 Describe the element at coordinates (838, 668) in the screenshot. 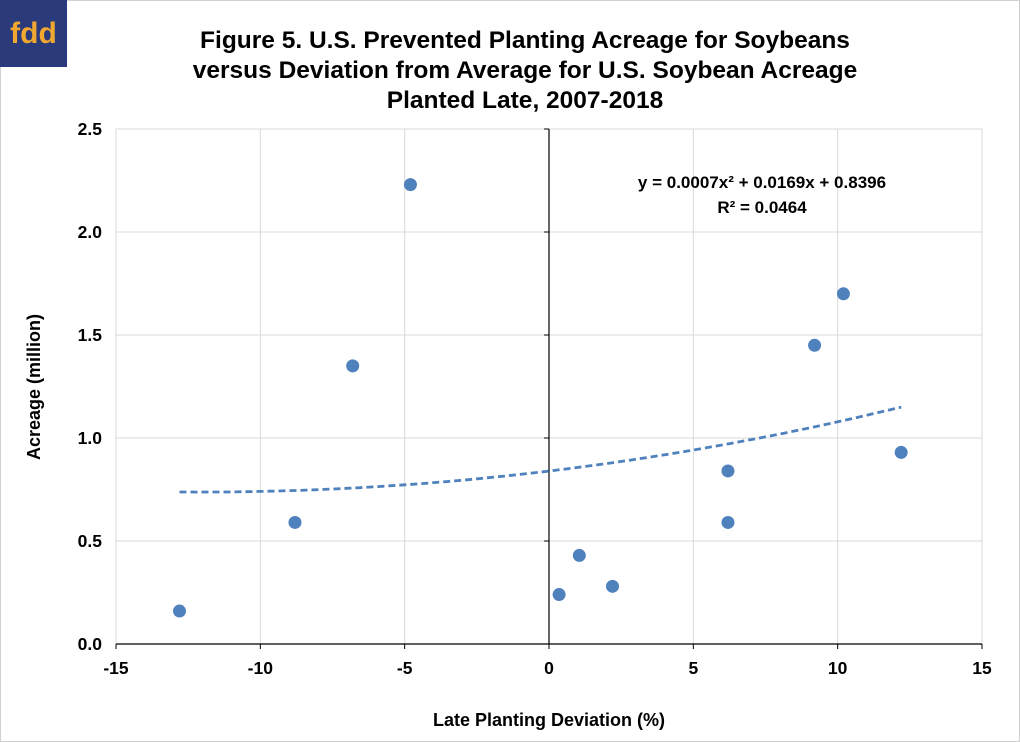

I see `x-tick-label: 10` at that location.